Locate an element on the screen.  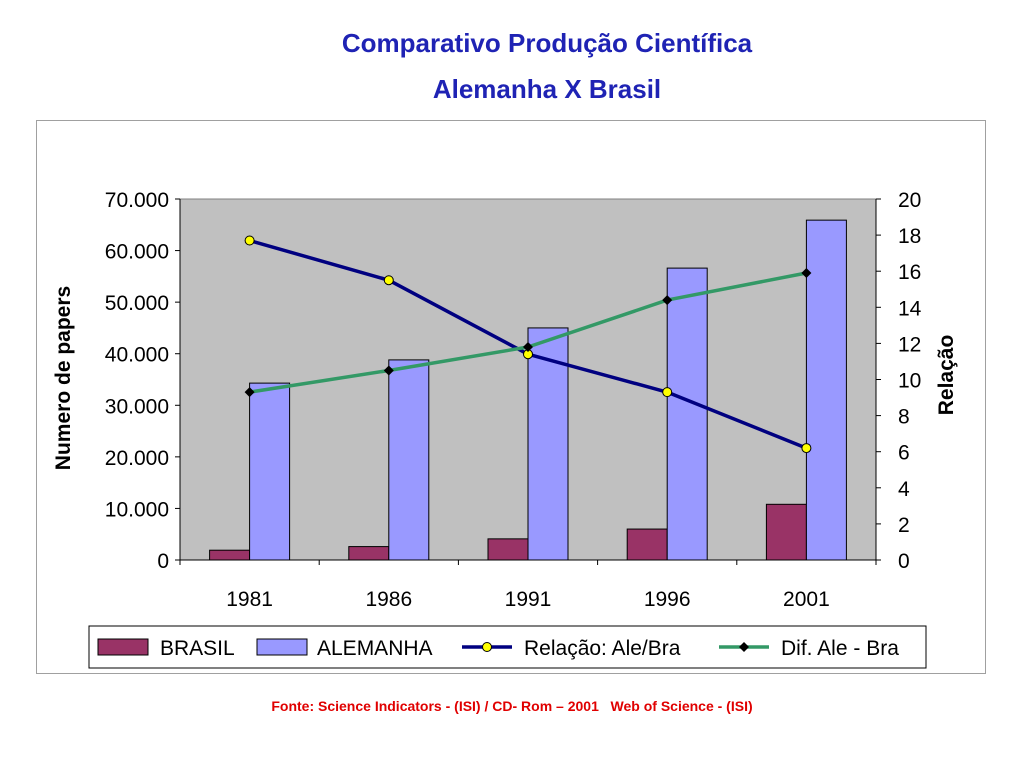
point-dif-1991 is located at coordinates (528, 347).